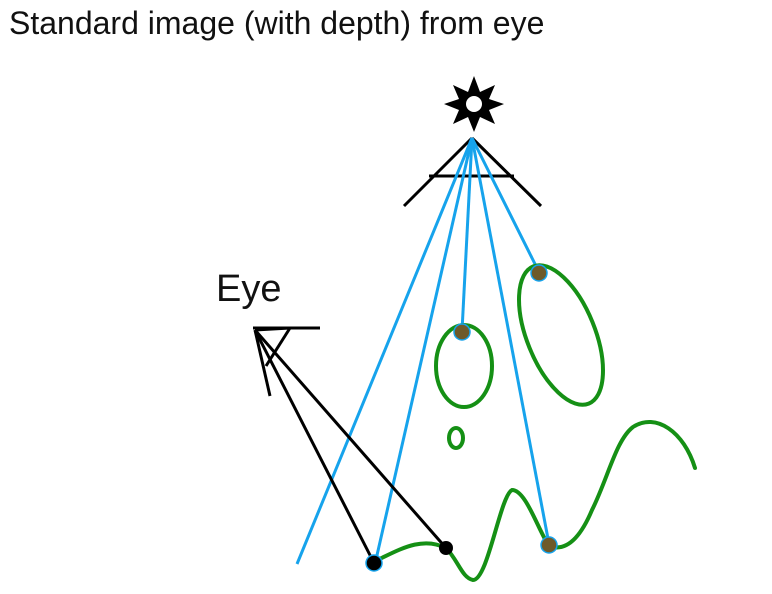 The image size is (772, 594). Describe the element at coordinates (549, 545) in the screenshot. I see `shadow-point-ground-right` at that location.